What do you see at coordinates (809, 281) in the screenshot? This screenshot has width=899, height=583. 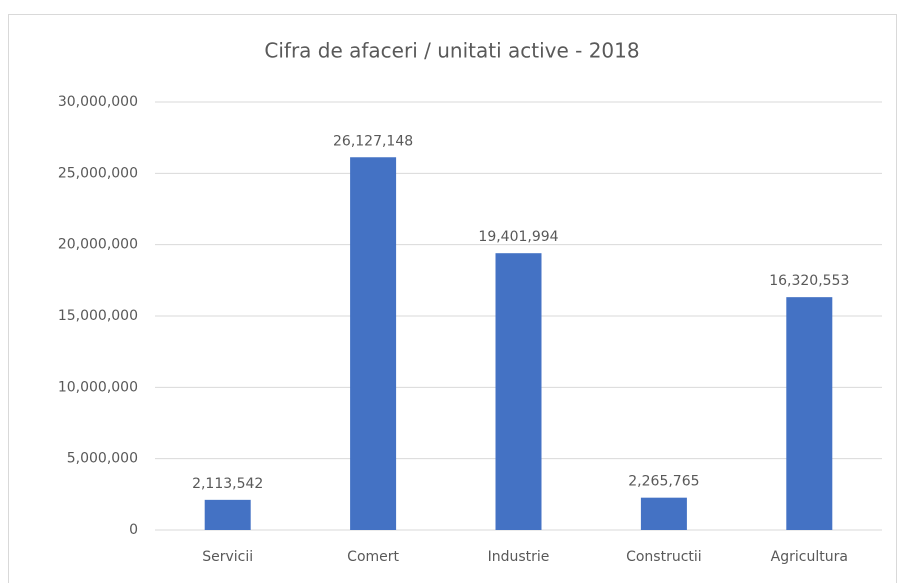 I see `data-label: 16,320,553` at bounding box center [809, 281].